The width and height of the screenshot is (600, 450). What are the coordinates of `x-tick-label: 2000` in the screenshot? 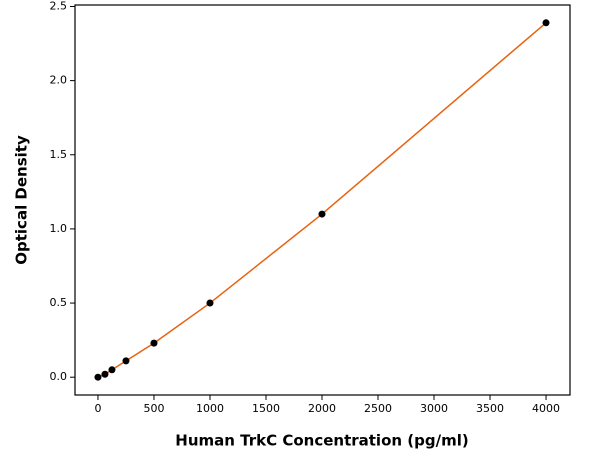 It's located at (322, 408).